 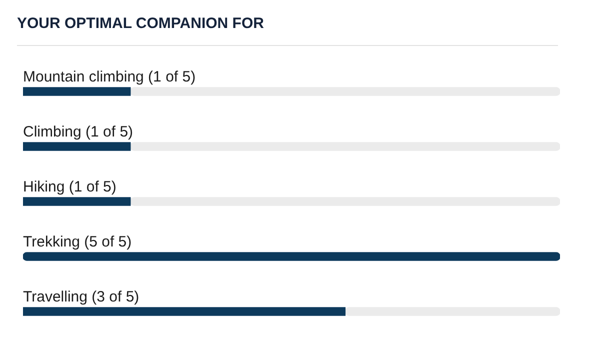 I want to click on y-tick-label: Hiking (1 of 5), so click(x=69, y=187).